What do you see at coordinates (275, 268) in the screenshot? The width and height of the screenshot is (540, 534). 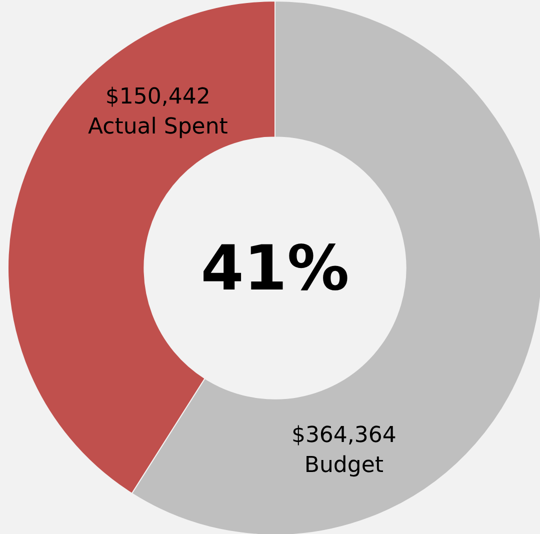 I see `text: 41%` at bounding box center [275, 268].